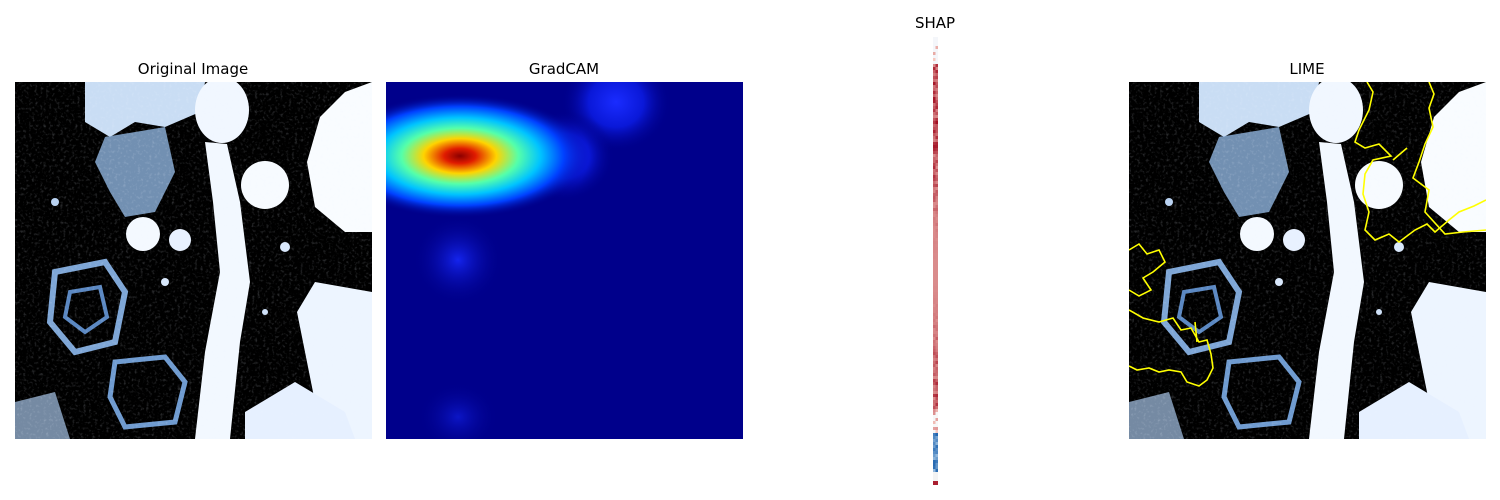 The width and height of the screenshot is (1500, 500). I want to click on shap-values-image, so click(935, 261).